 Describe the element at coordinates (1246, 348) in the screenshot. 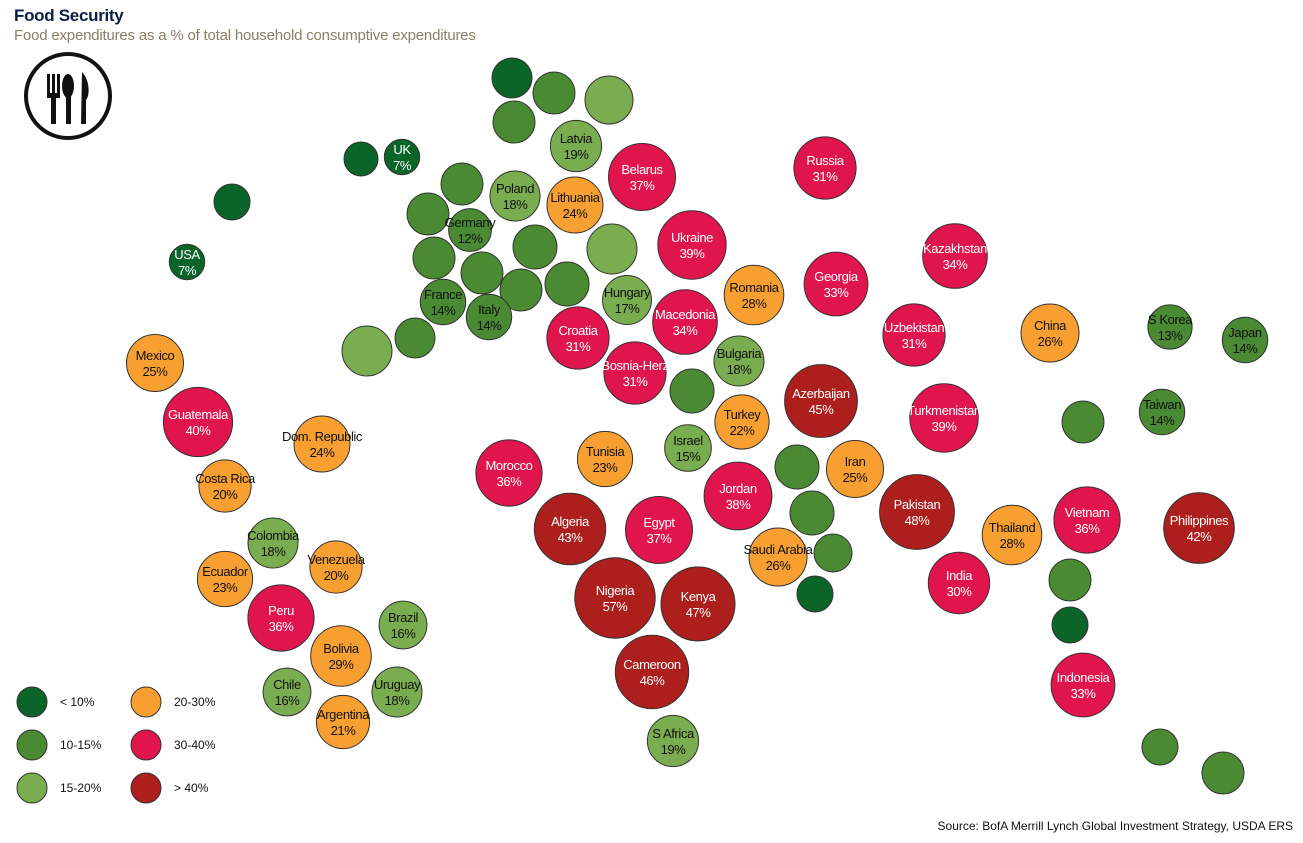

I see `bubble-value-label: 14%` at that location.